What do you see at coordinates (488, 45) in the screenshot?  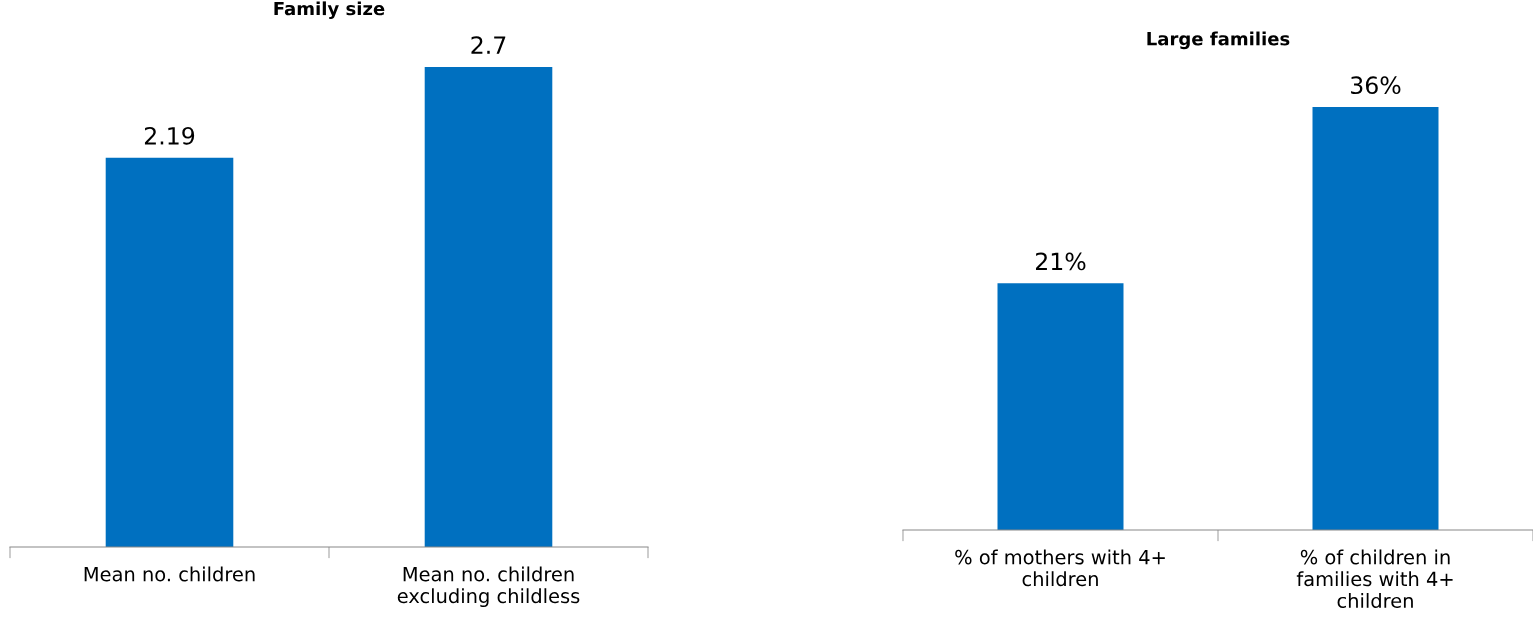 I see `data-label: 2.7` at bounding box center [488, 45].